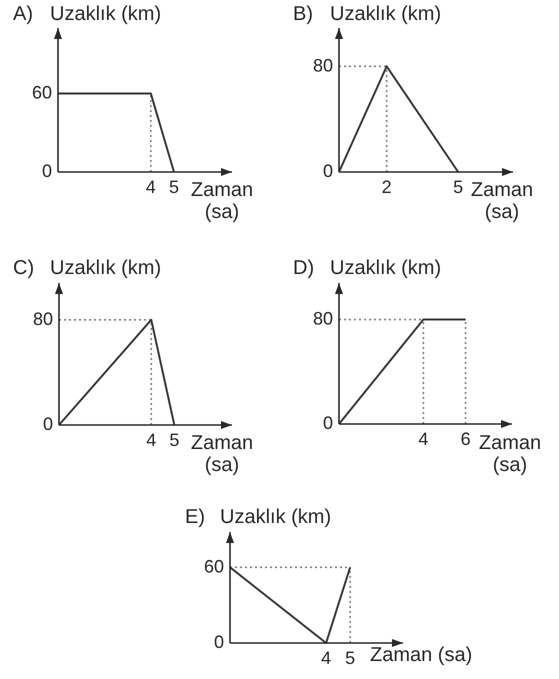 The height and width of the screenshot is (679, 559). What do you see at coordinates (23, 14) in the screenshot?
I see `chart-title: A)` at bounding box center [23, 14].